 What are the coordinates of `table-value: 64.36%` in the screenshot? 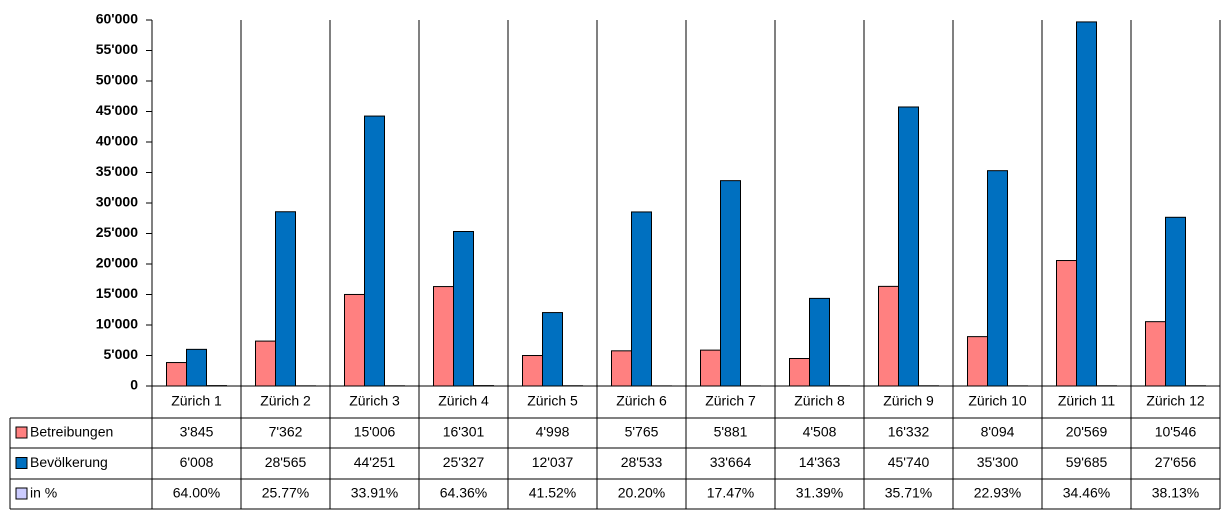 It's located at (463, 493).